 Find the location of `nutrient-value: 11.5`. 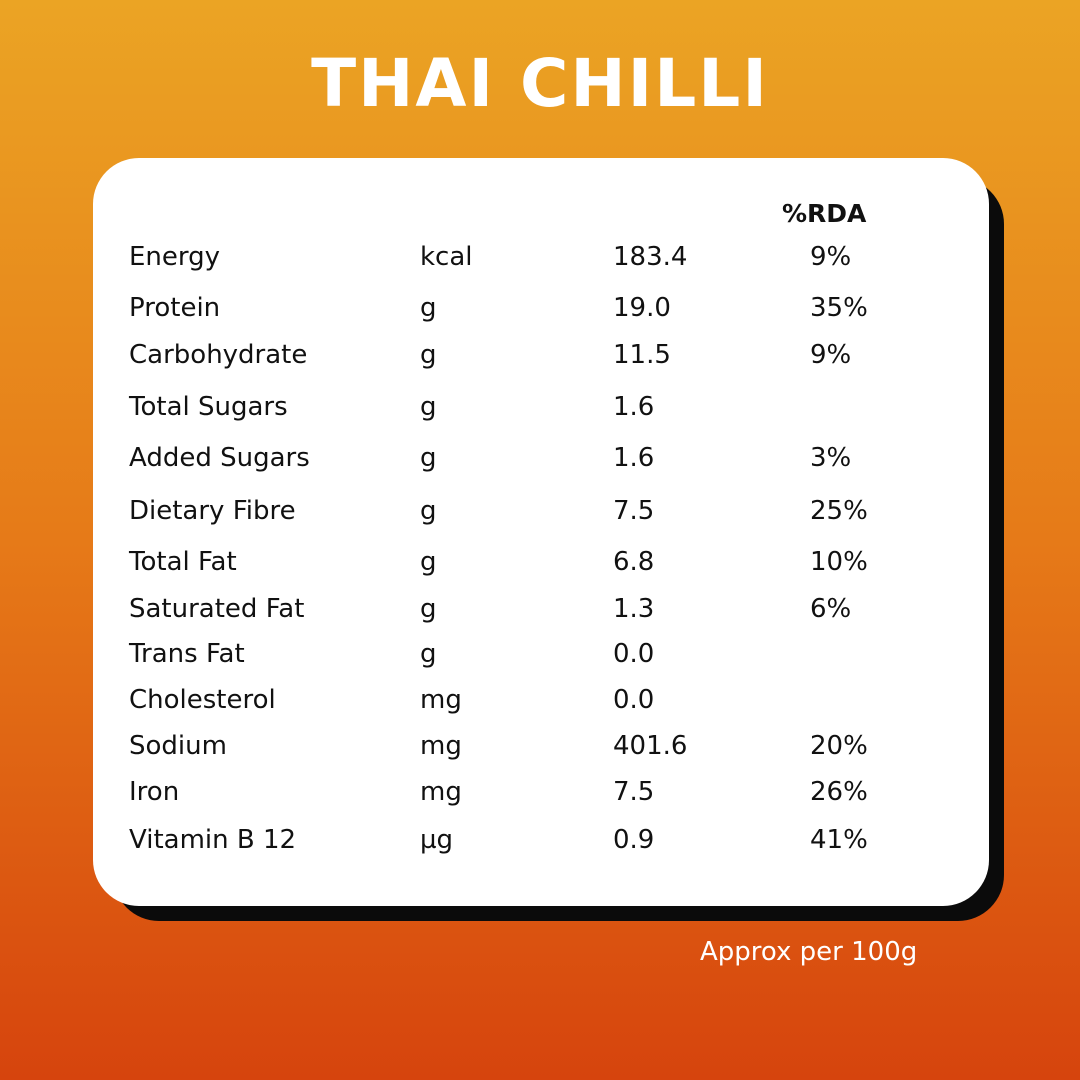

nutrient-value: 11.5 is located at coordinates (642, 355).